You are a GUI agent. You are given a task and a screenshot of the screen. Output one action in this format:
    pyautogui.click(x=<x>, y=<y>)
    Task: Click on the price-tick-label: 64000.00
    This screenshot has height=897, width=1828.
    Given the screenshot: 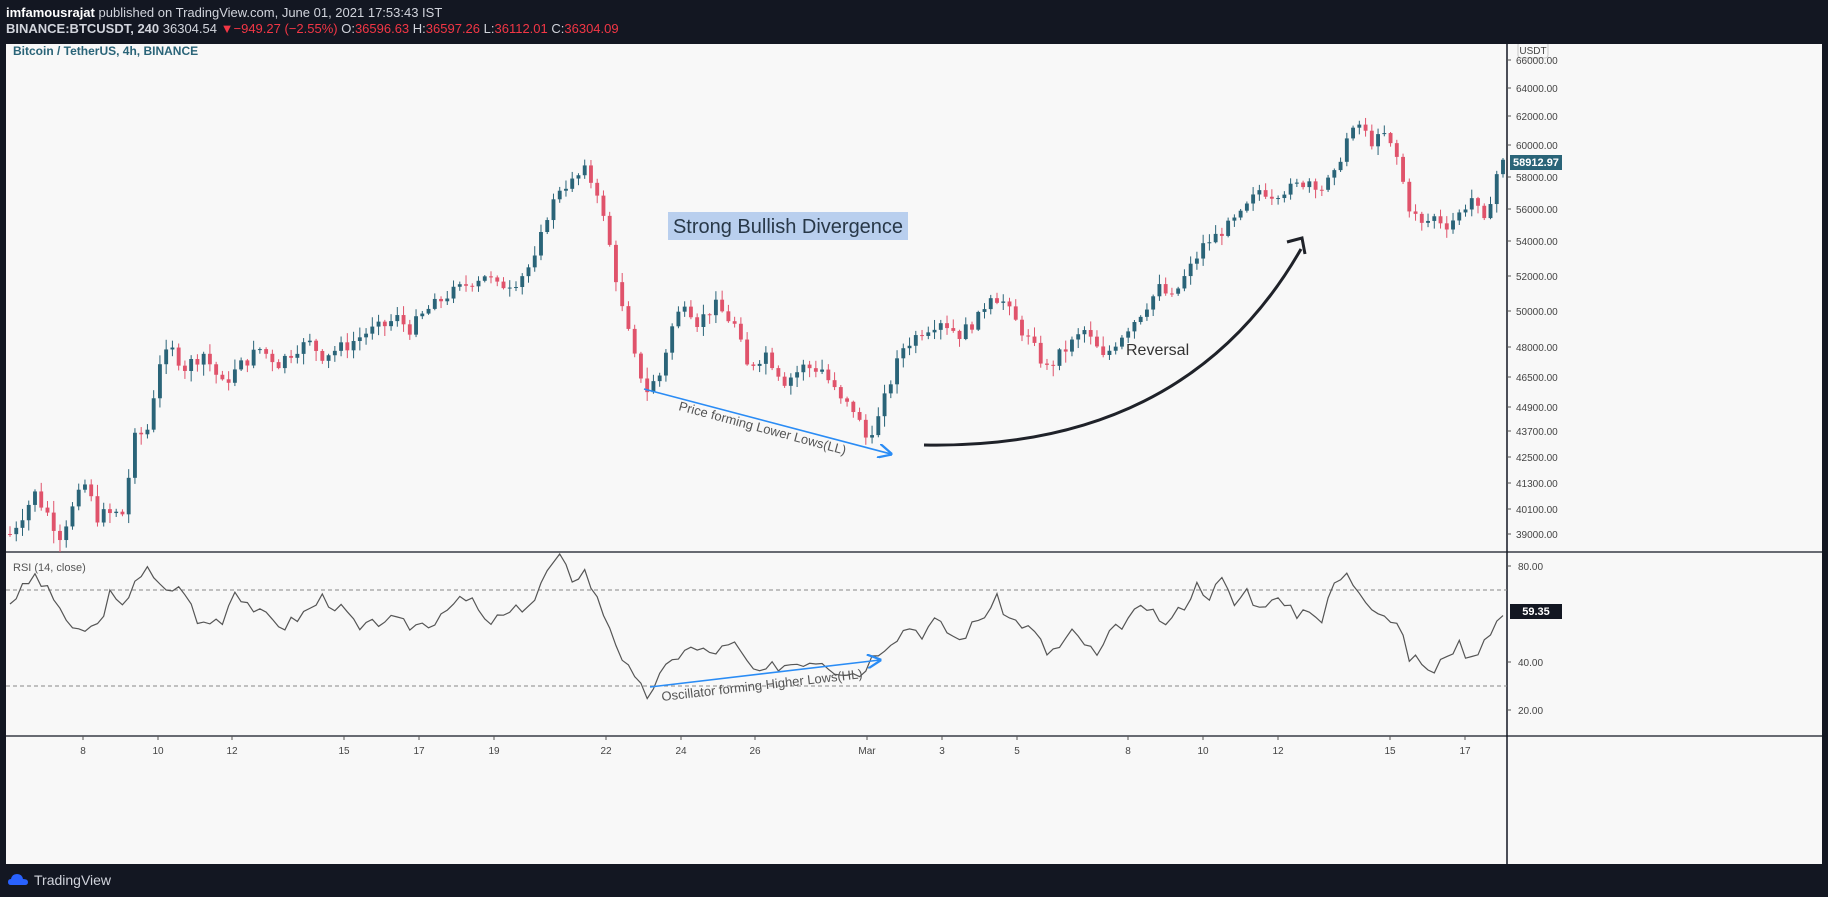 What is the action you would take?
    pyautogui.click(x=1537, y=89)
    